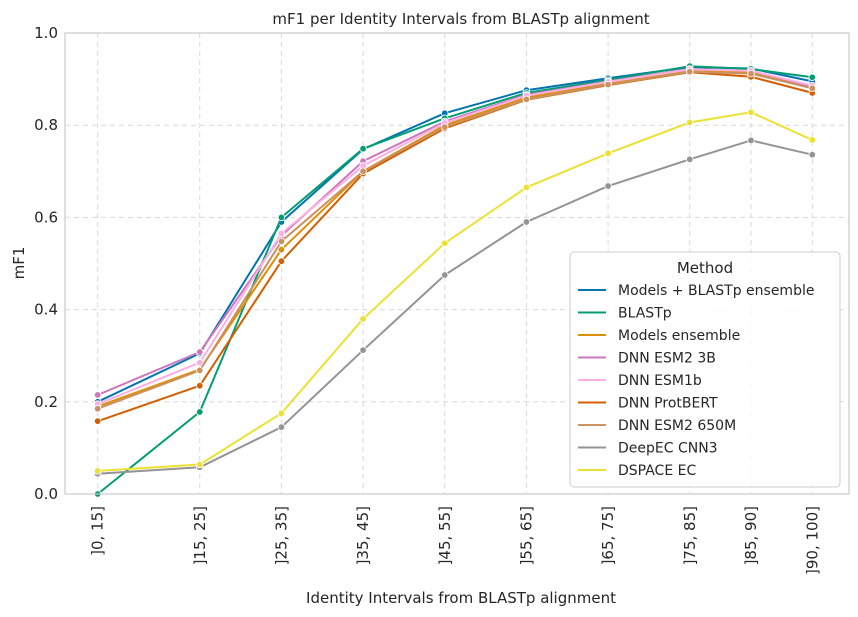 The height and width of the screenshot is (617, 858). What do you see at coordinates (657, 471) in the screenshot?
I see `legend-label: DSPACE EC` at bounding box center [657, 471].